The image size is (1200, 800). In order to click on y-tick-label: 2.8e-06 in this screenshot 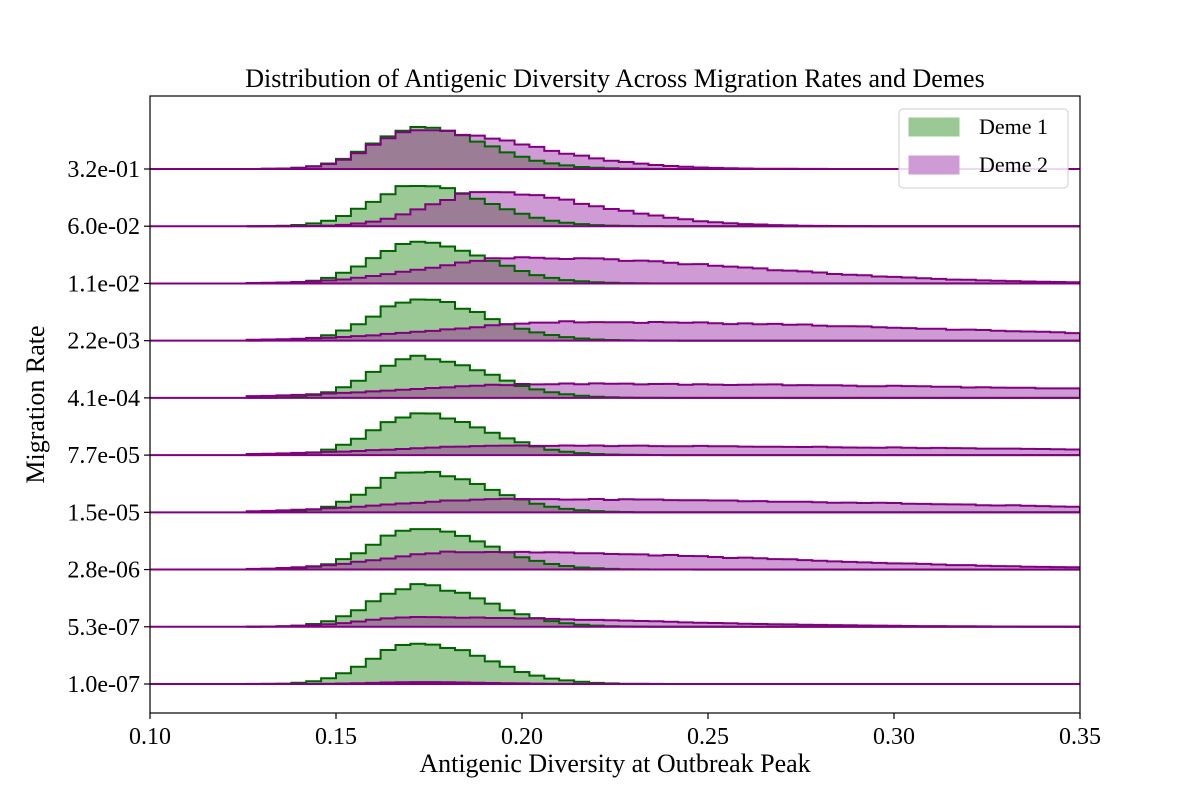, I will do `click(103, 571)`.